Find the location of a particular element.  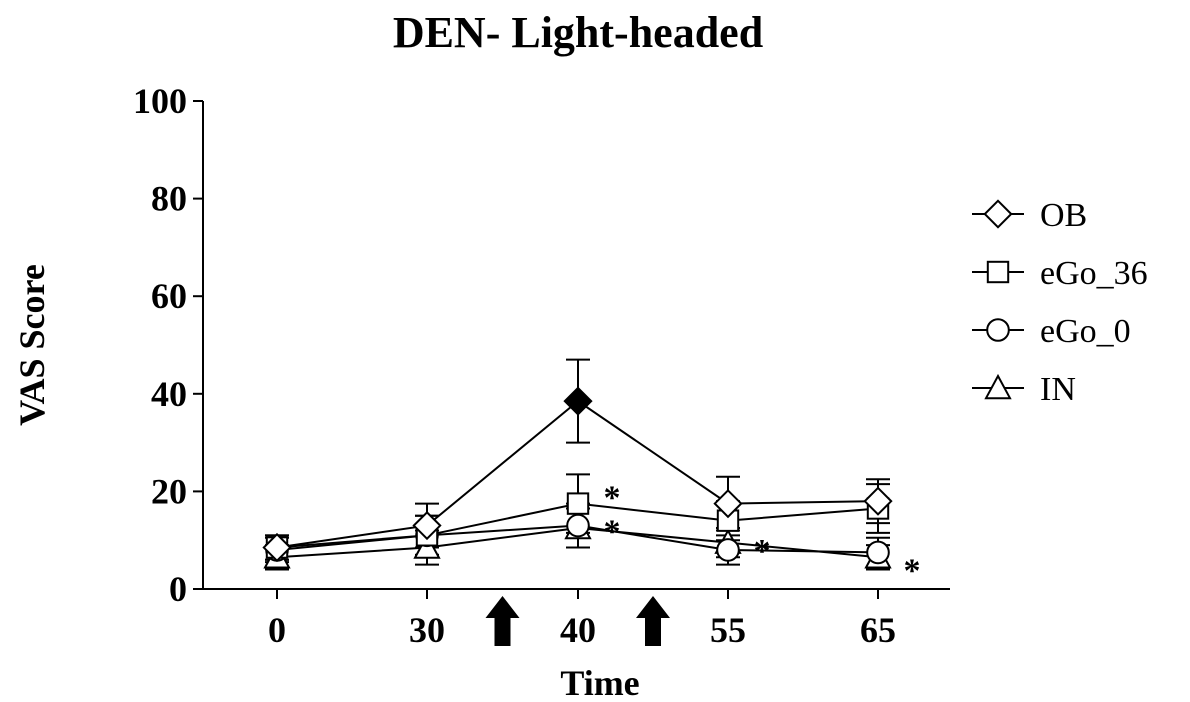

annotation-asterisk-3: * is located at coordinates (762, 551).